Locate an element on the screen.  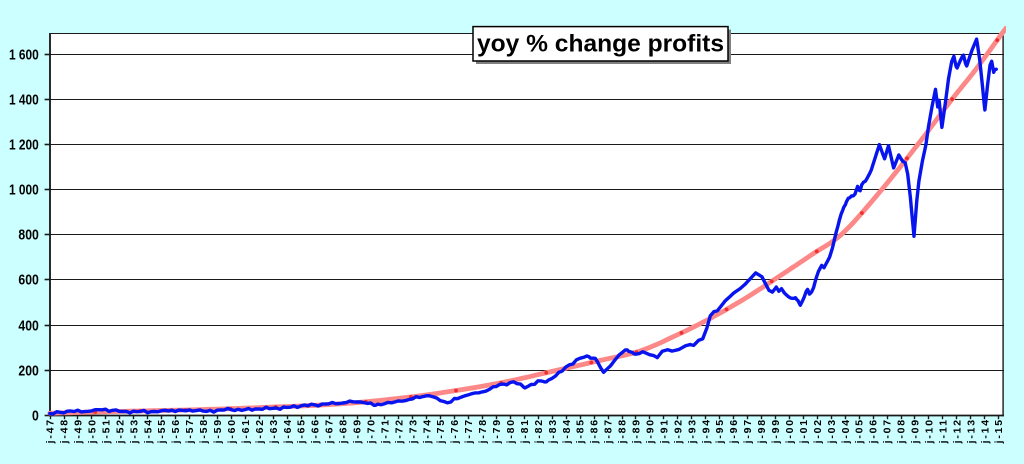
svg-text: j-55 is located at coordinates (162, 432).